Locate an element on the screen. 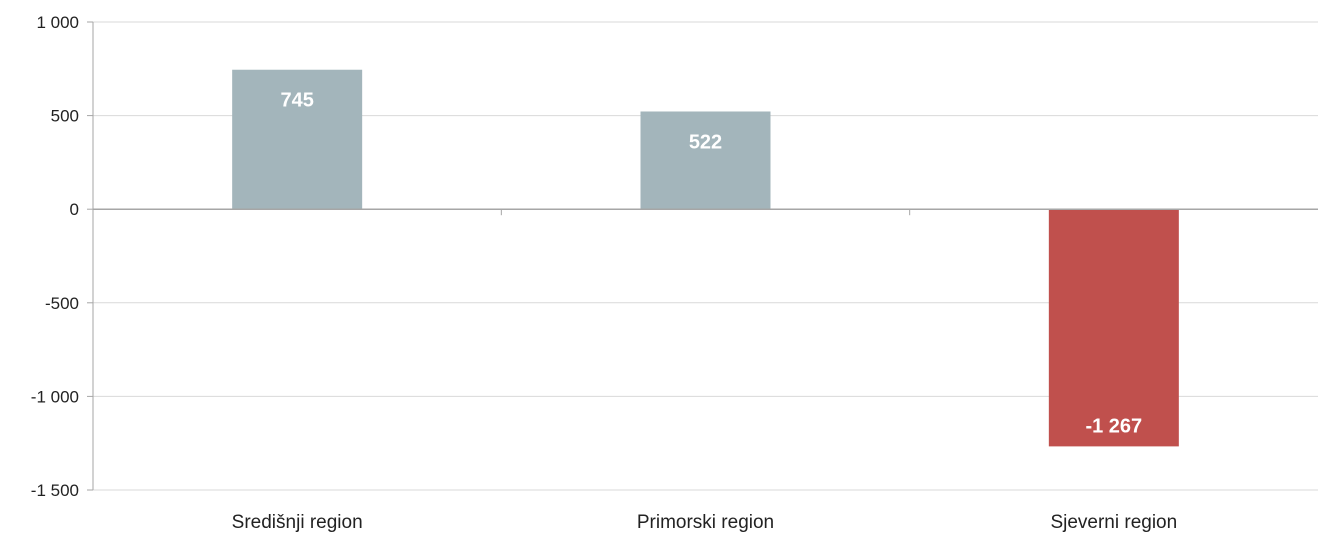 The height and width of the screenshot is (533, 1330). x-category-label: Sjeverni region is located at coordinates (1113, 522).